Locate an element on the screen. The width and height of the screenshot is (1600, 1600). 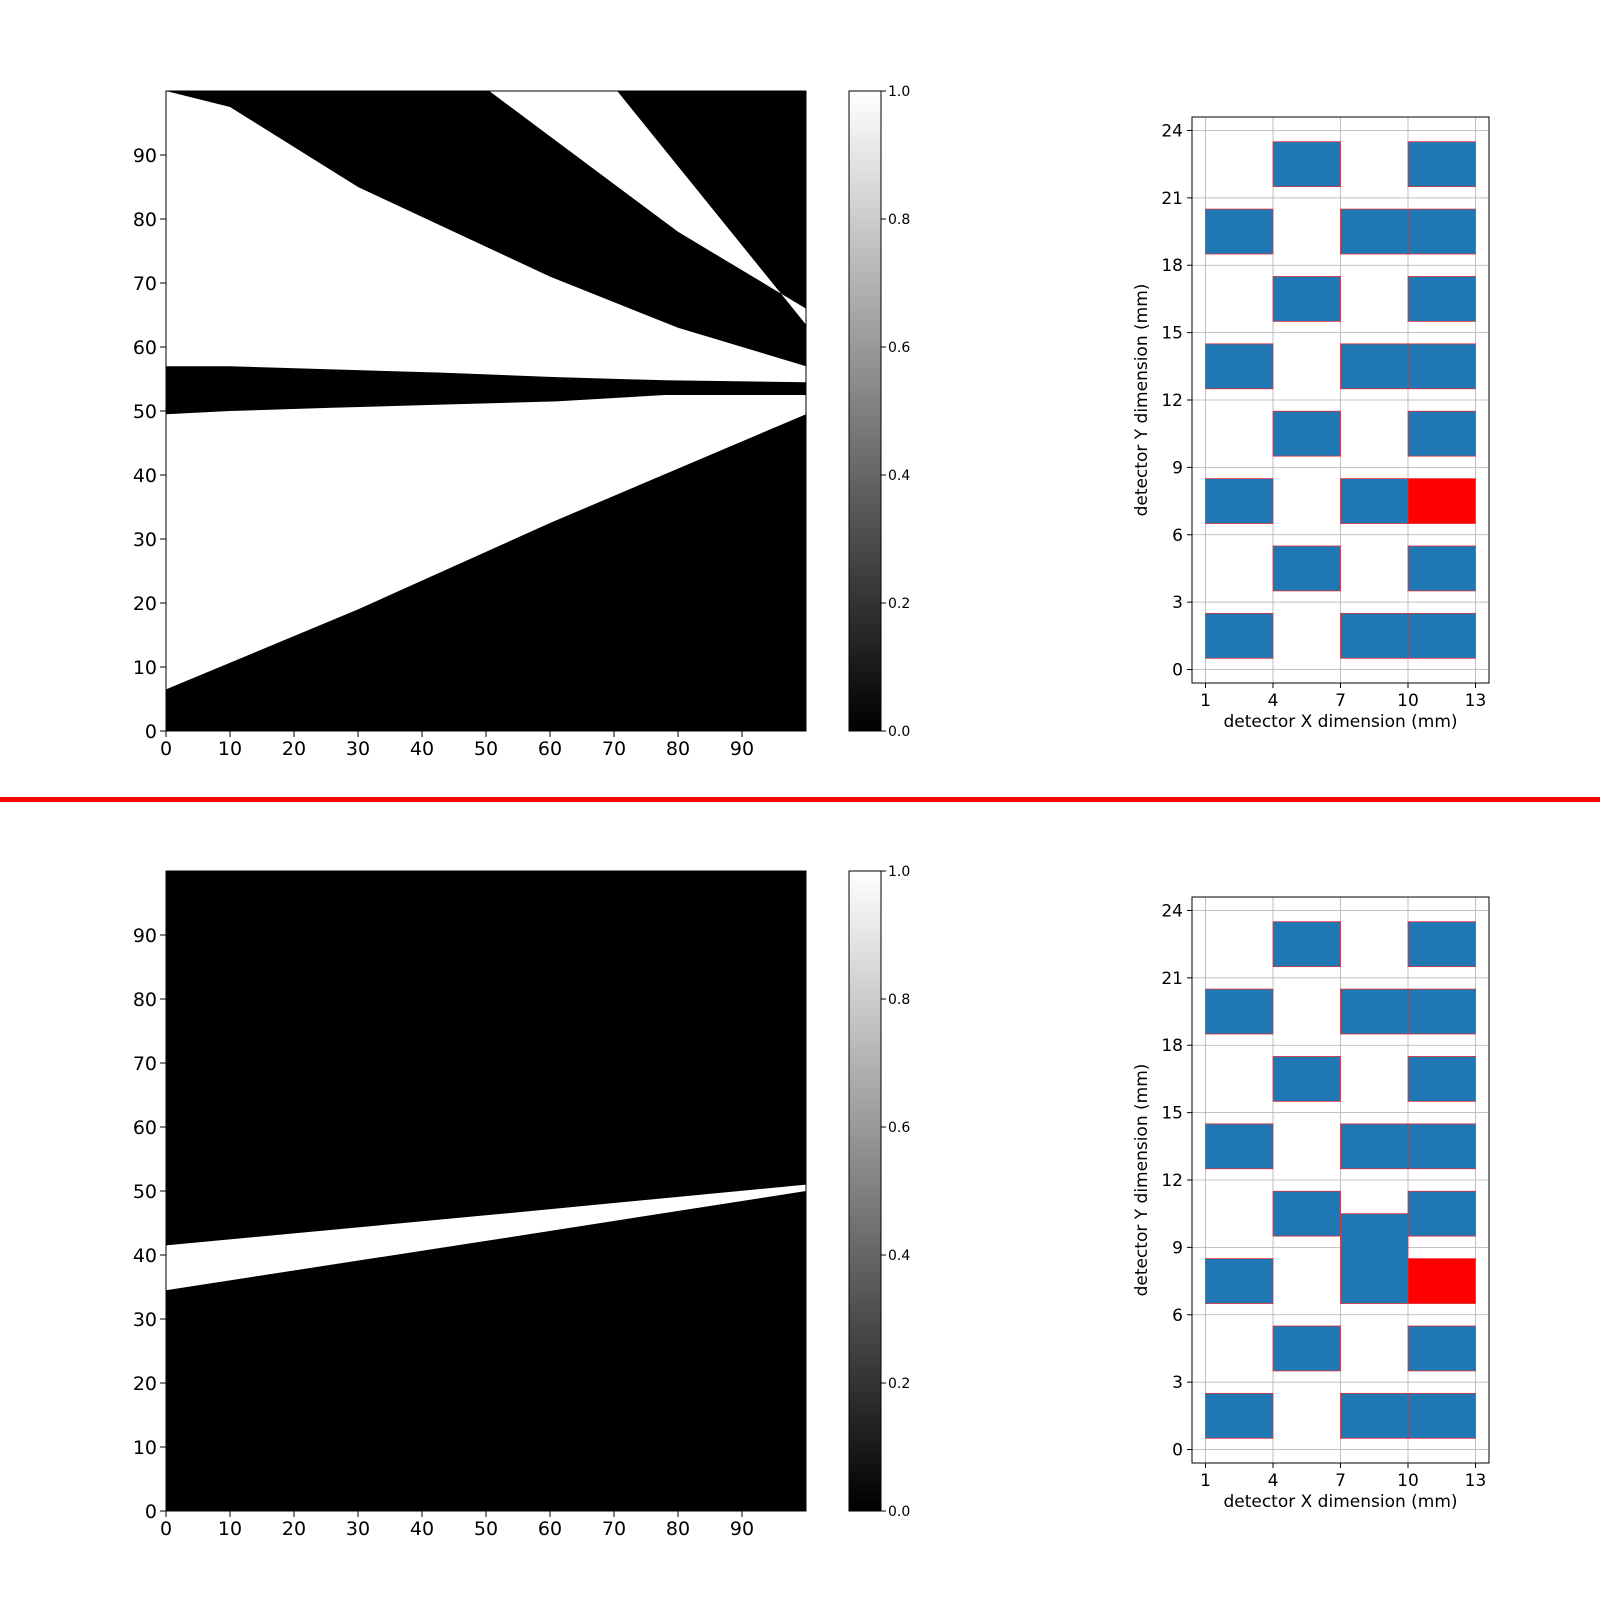
y-tick-label: 70 is located at coordinates (145, 284).